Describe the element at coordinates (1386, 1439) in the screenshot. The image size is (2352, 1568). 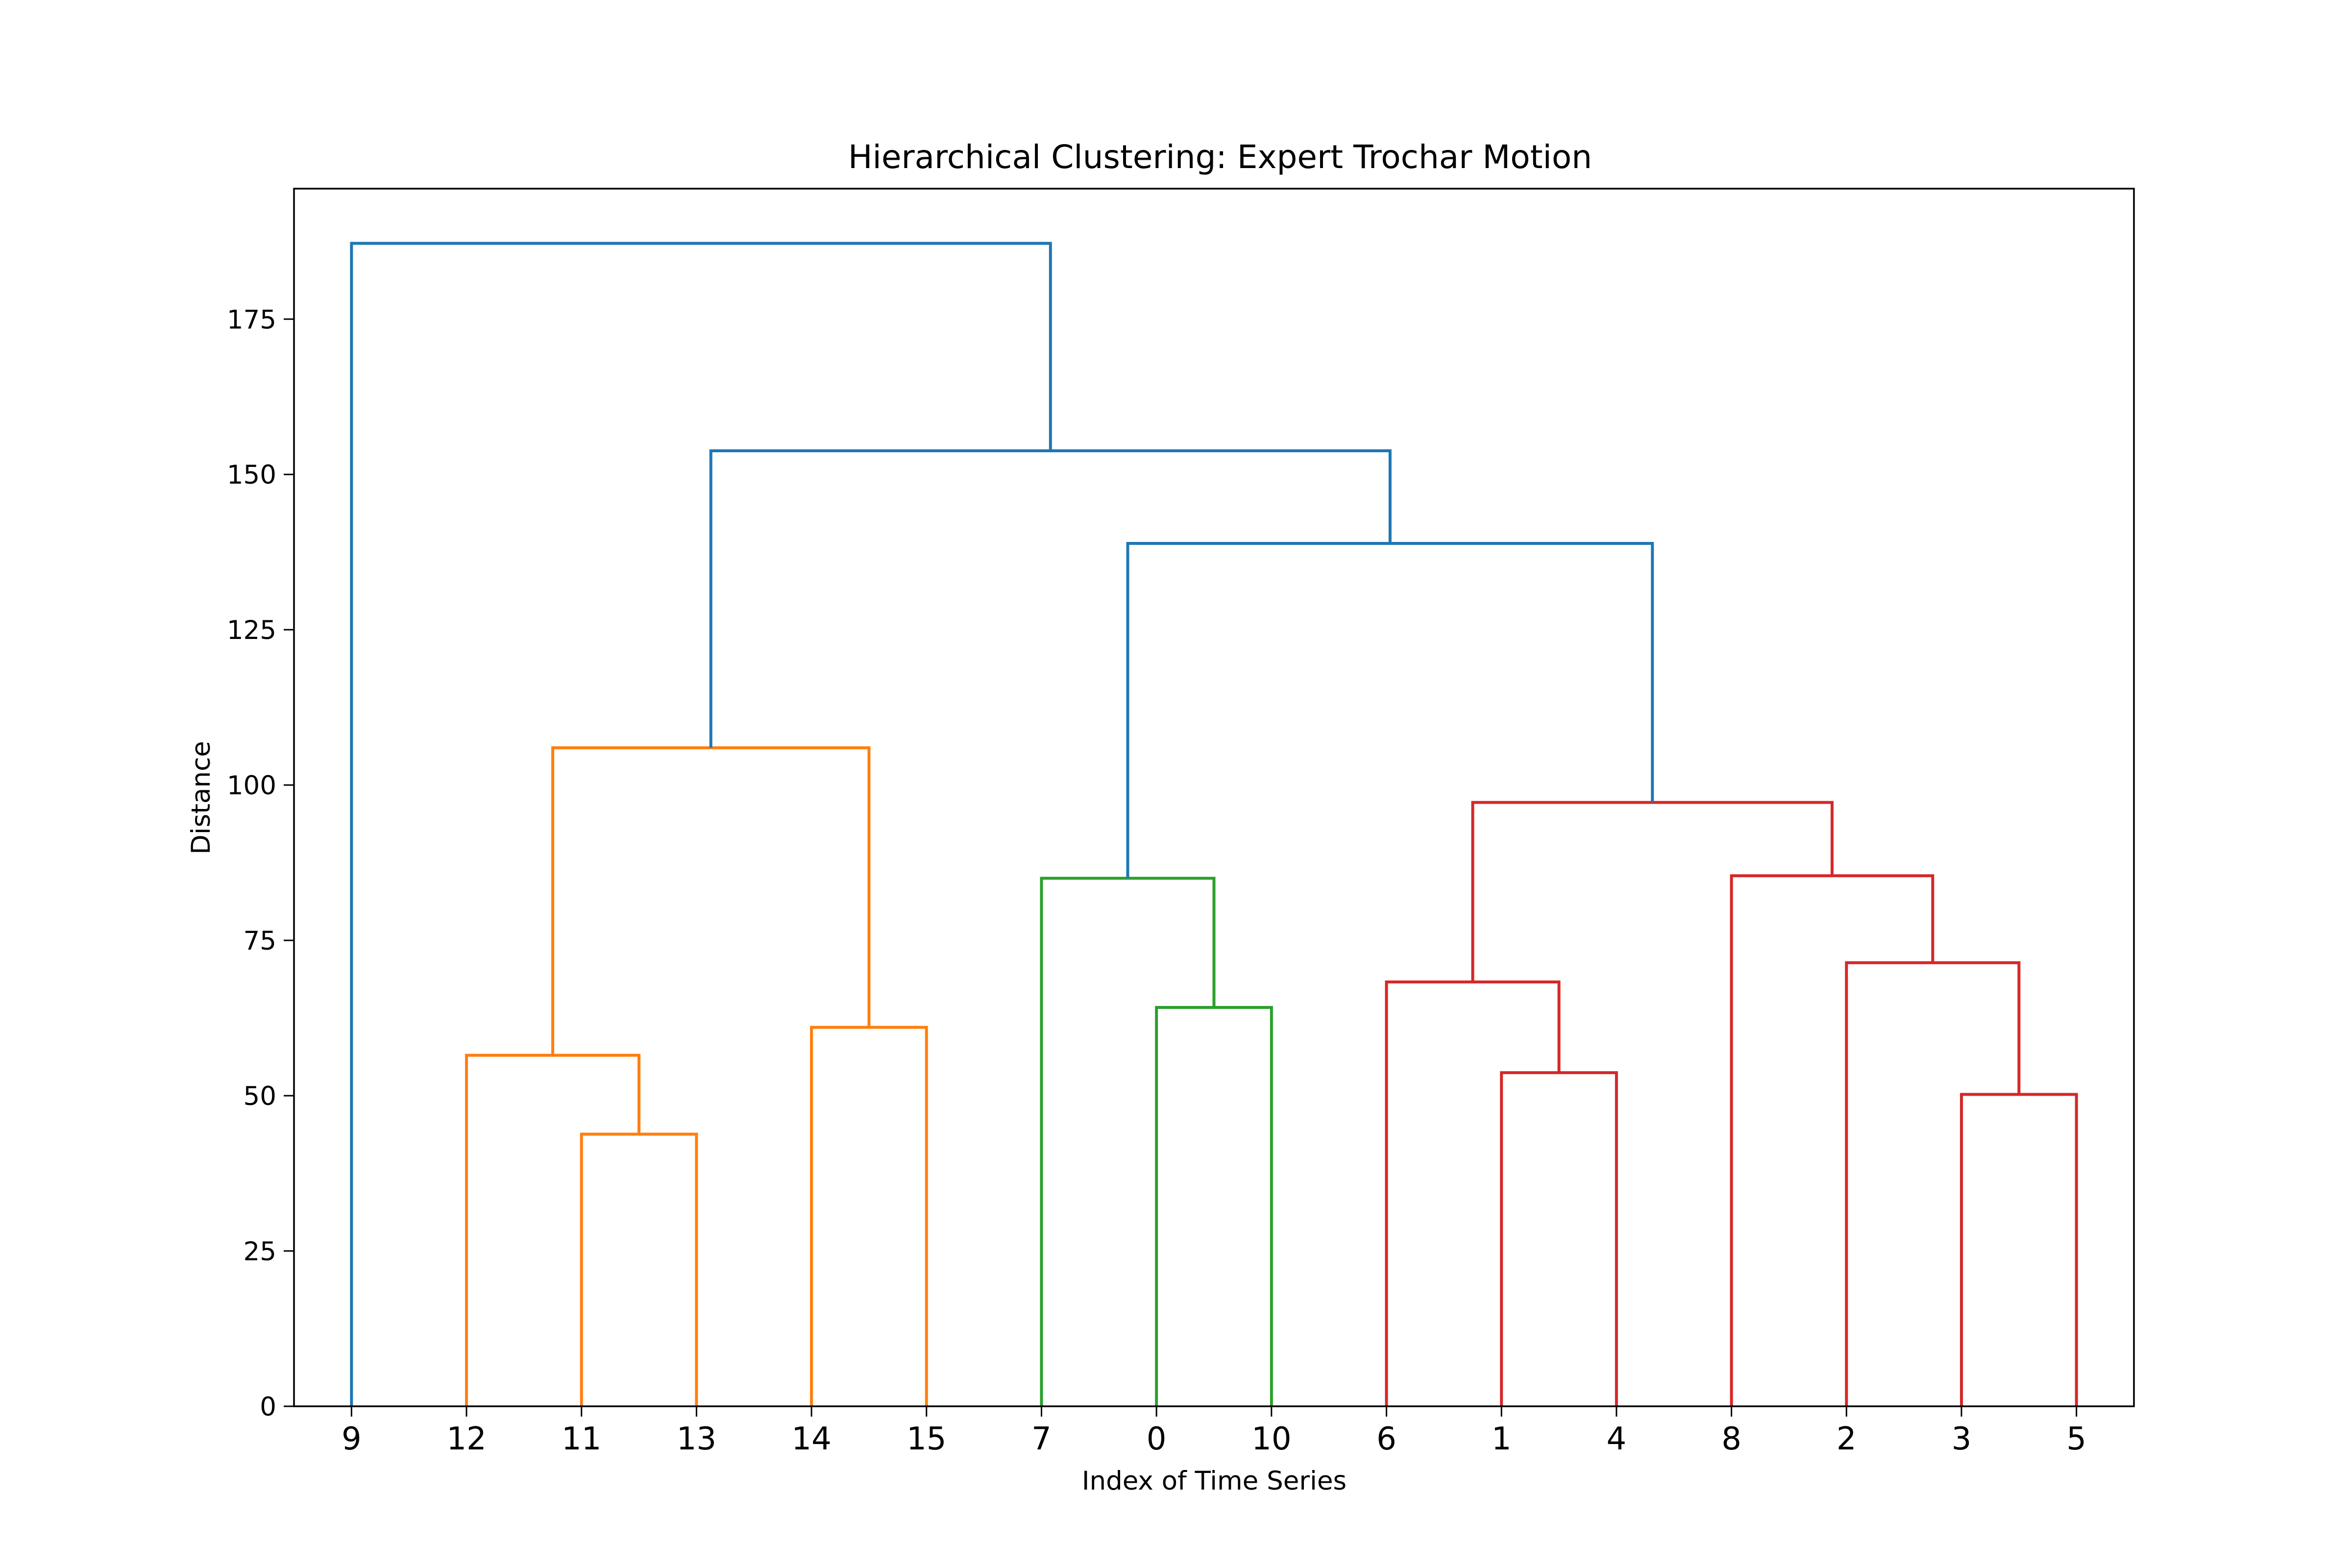
I see `x-tick-label: 6` at that location.